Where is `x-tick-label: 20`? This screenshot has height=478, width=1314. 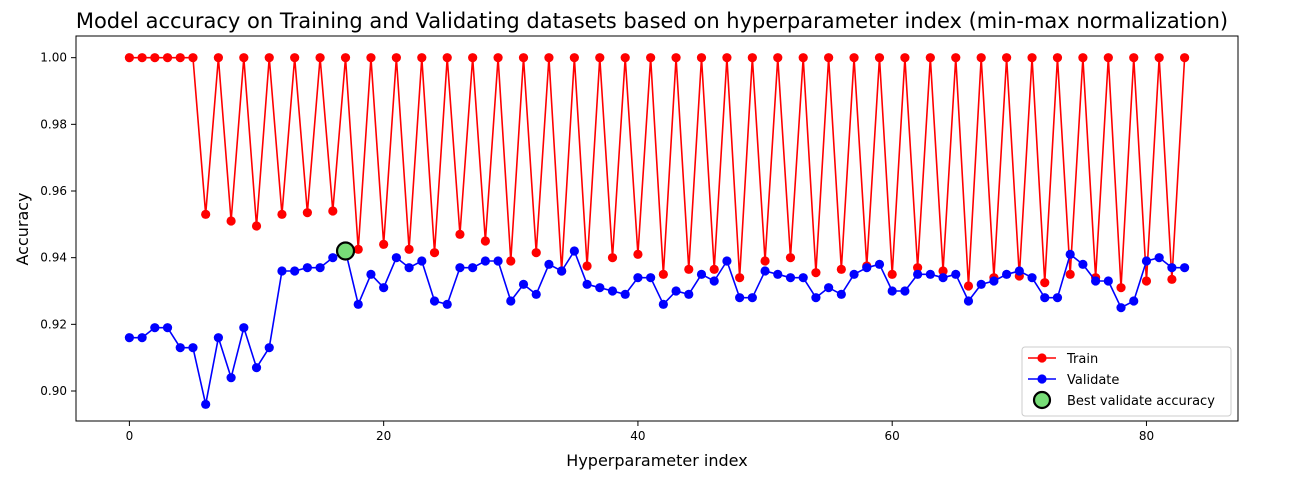 x-tick-label: 20 is located at coordinates (383, 436).